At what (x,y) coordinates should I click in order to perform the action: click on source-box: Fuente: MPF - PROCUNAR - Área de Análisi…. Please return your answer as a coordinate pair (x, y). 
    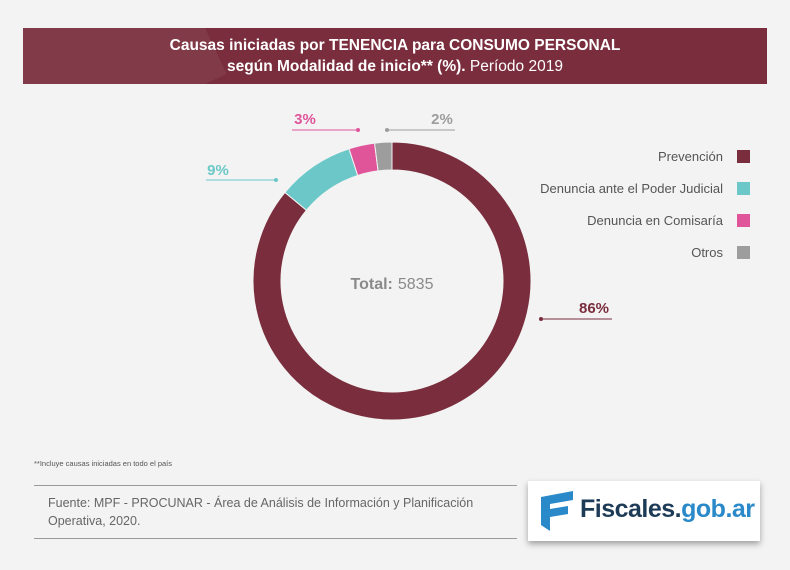
    Looking at the image, I should click on (275, 512).